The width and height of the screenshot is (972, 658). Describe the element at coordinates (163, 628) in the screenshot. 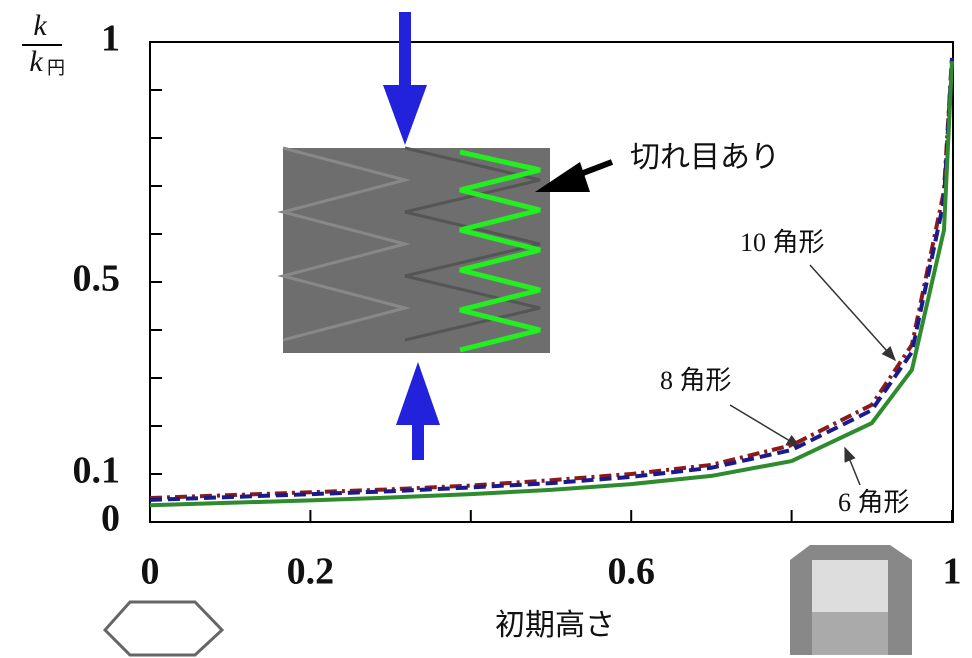

I see `hexagon-icon` at that location.